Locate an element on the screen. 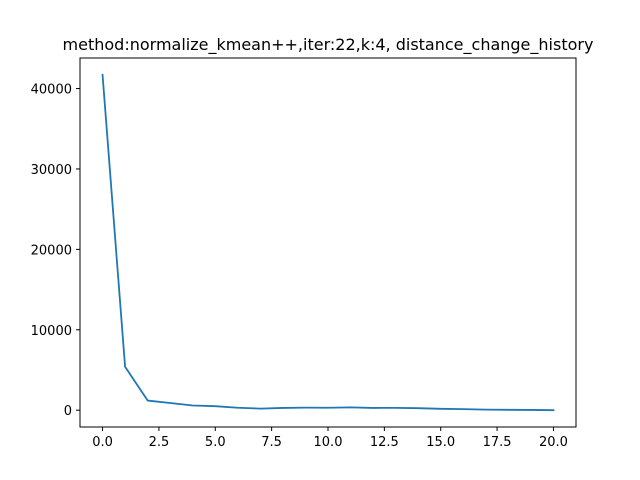 Image resolution: width=640 pixels, height=480 pixels. y-tick-label: 40000 is located at coordinates (51, 90).